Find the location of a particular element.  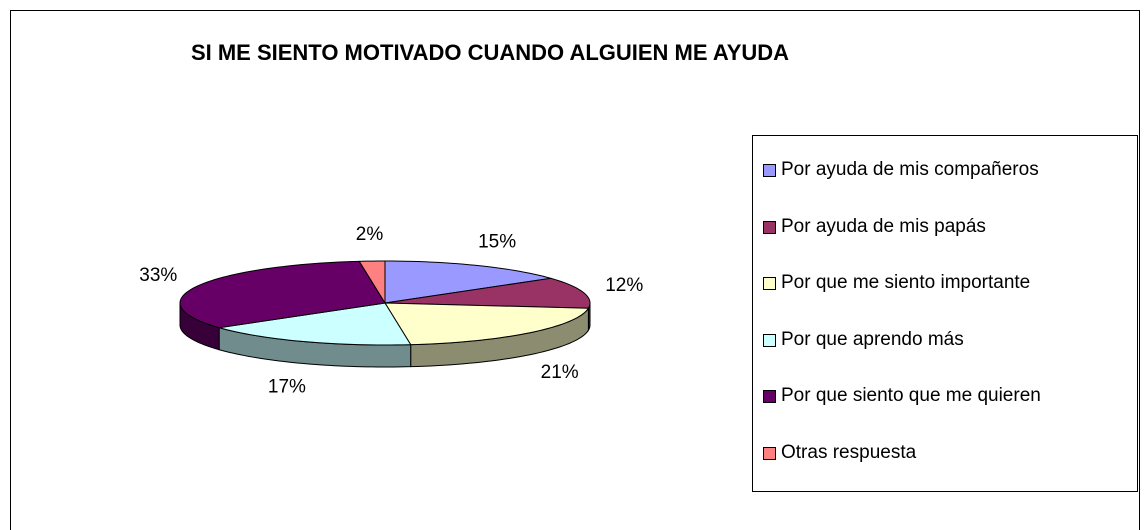

legend-label: Por ayuda de mis papás is located at coordinates (883, 226).